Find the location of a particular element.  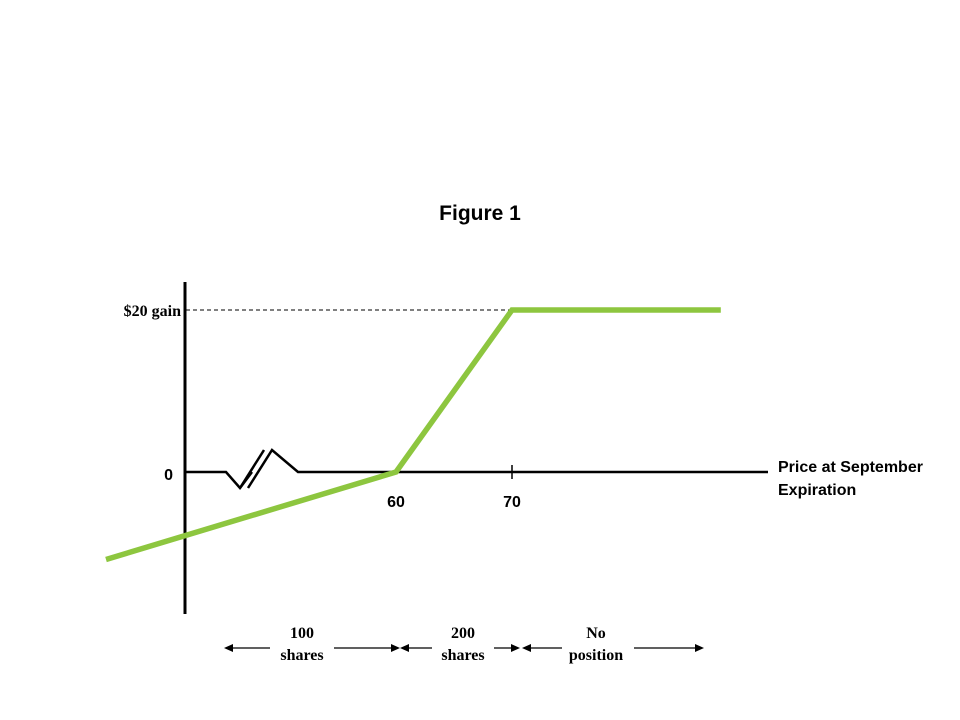

region-3-label-line1: No is located at coordinates (596, 633).